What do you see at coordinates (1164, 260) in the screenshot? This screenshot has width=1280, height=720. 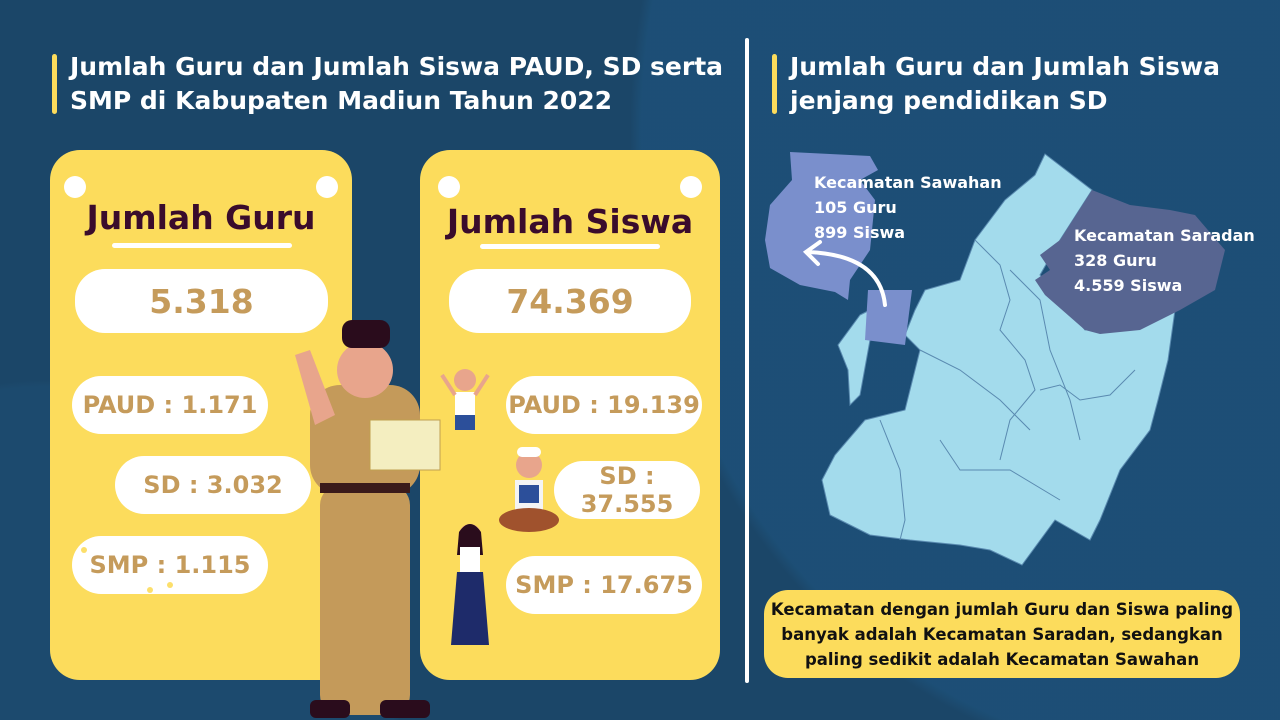 I see `saradan-label: Kecamatan Saradan 328 Guru 4.559 Siswa` at bounding box center [1164, 260].